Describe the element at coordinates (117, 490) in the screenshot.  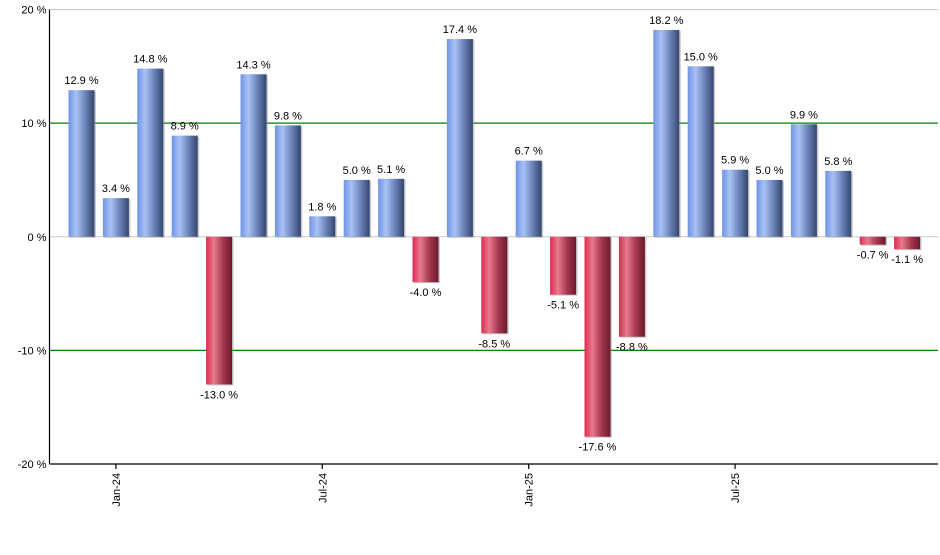
I see `x-tick-label: Jan-24` at that location.